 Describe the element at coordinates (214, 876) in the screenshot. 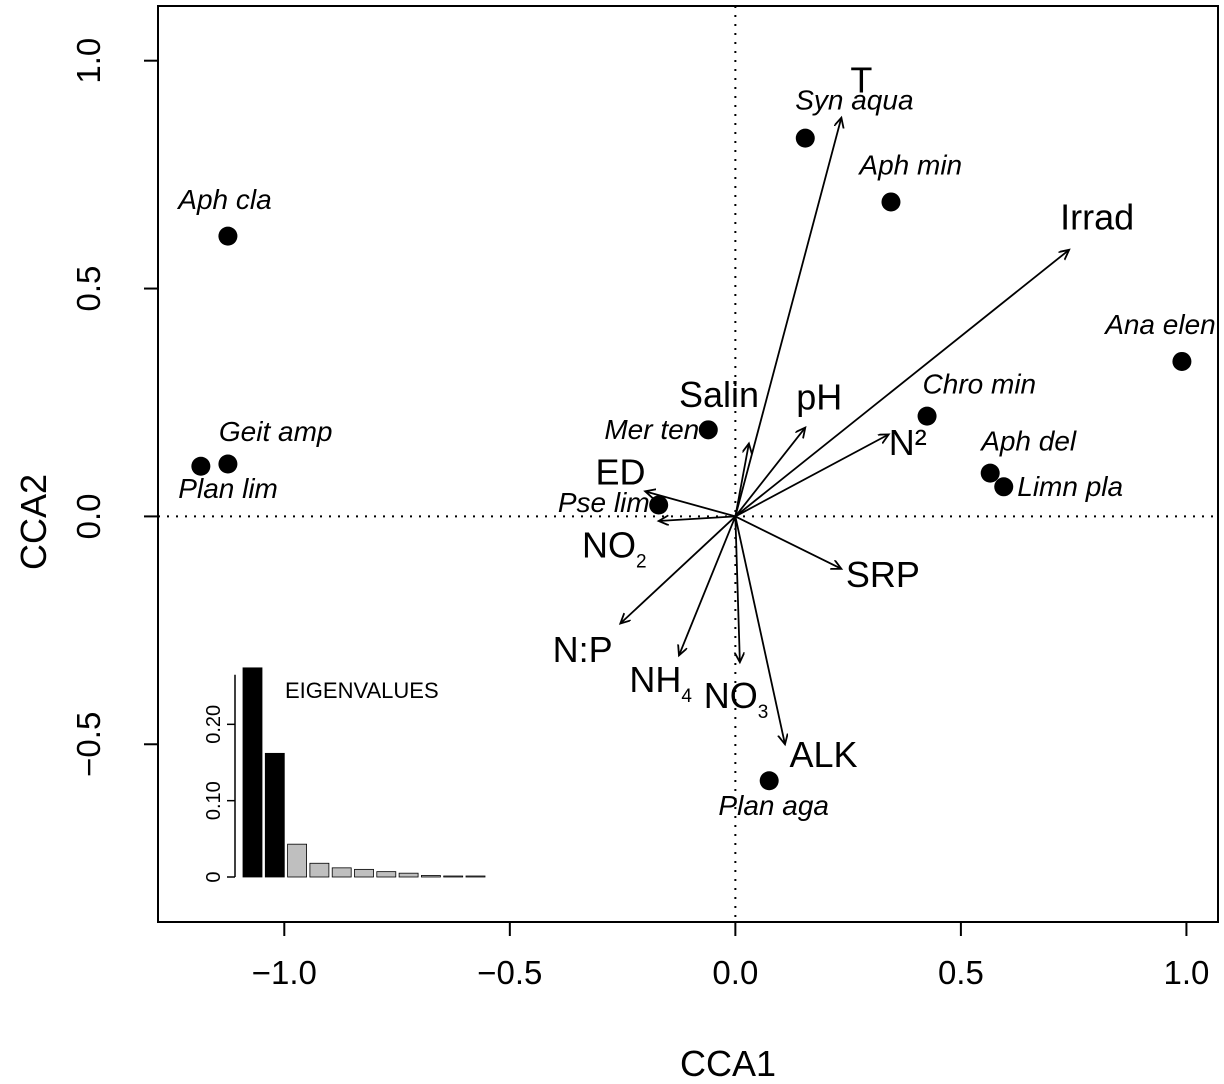

I see `inset-y-tick-label: 0` at that location.